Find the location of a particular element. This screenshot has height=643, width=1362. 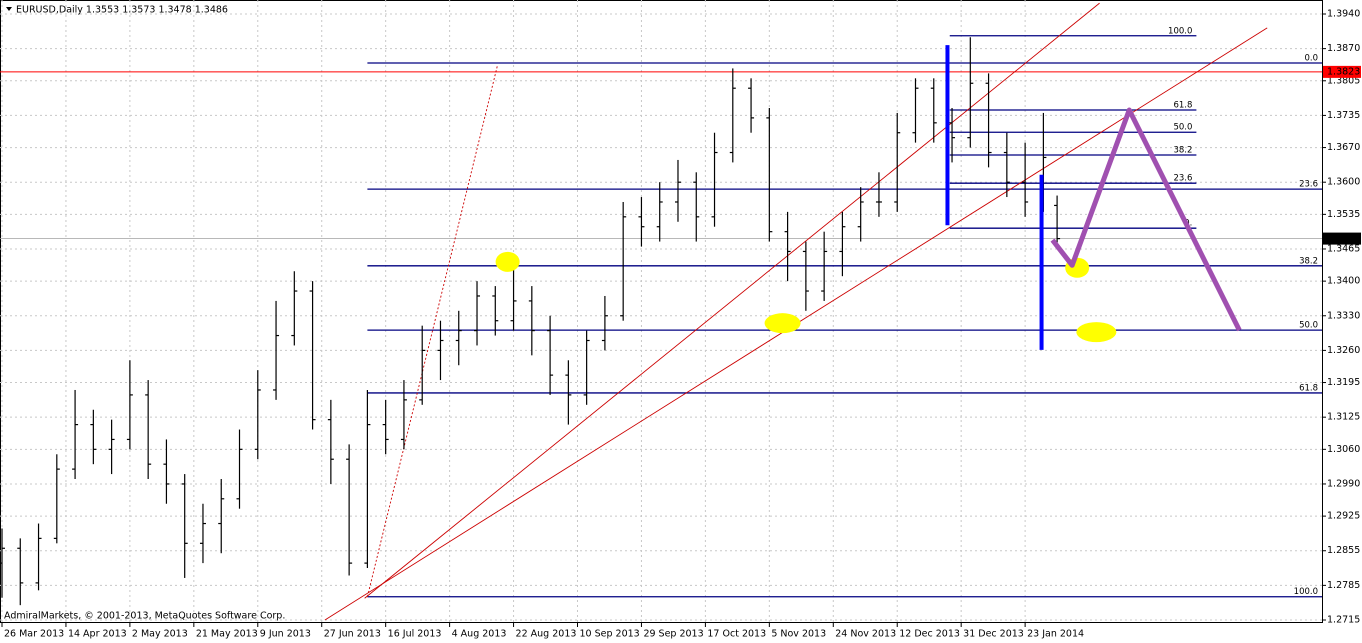

current-price-box is located at coordinates (1342, 238).